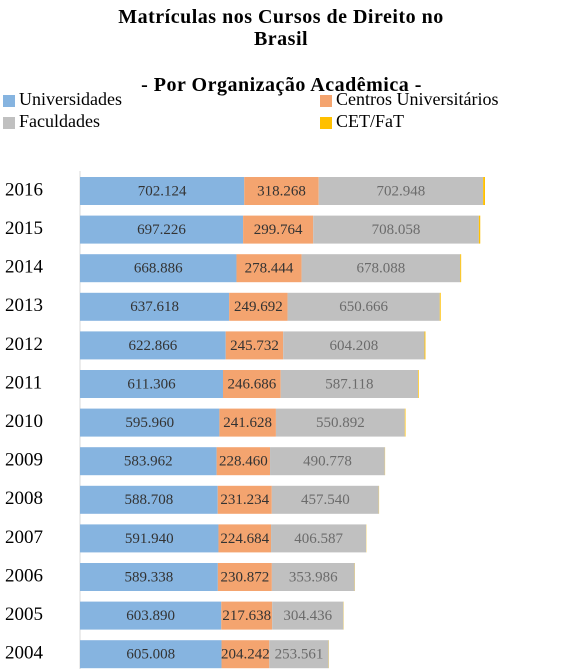 The image size is (563, 669). I want to click on y-tick-label: 2016, so click(24, 189).